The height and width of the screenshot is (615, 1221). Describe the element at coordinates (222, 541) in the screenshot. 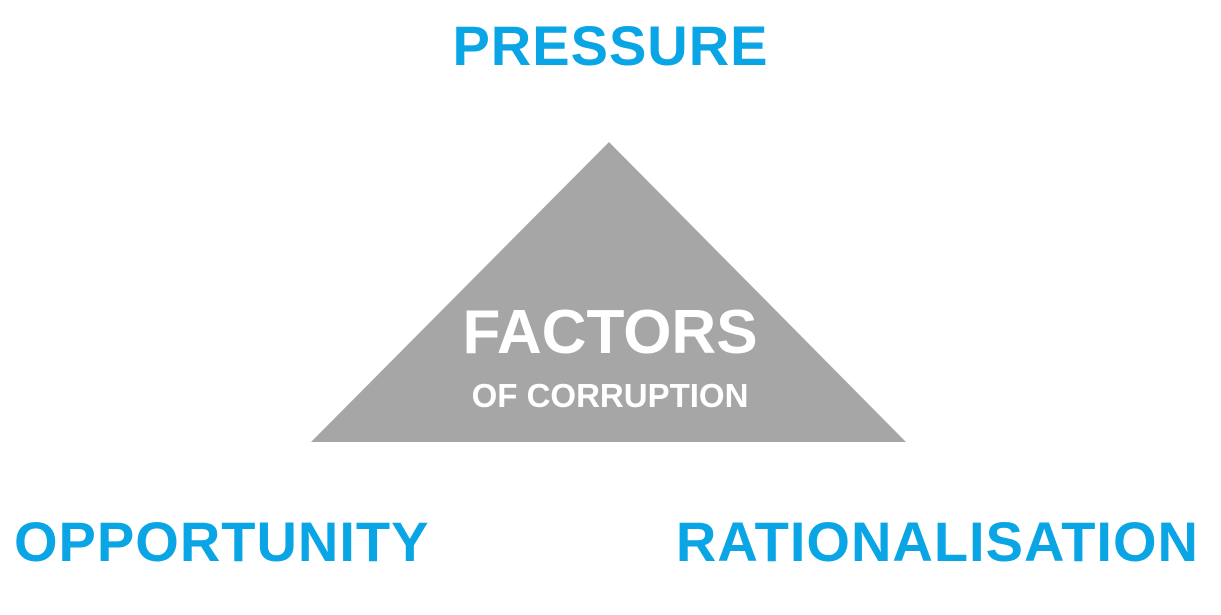

I see `opportunity-label: OPPORTUNITY` at that location.